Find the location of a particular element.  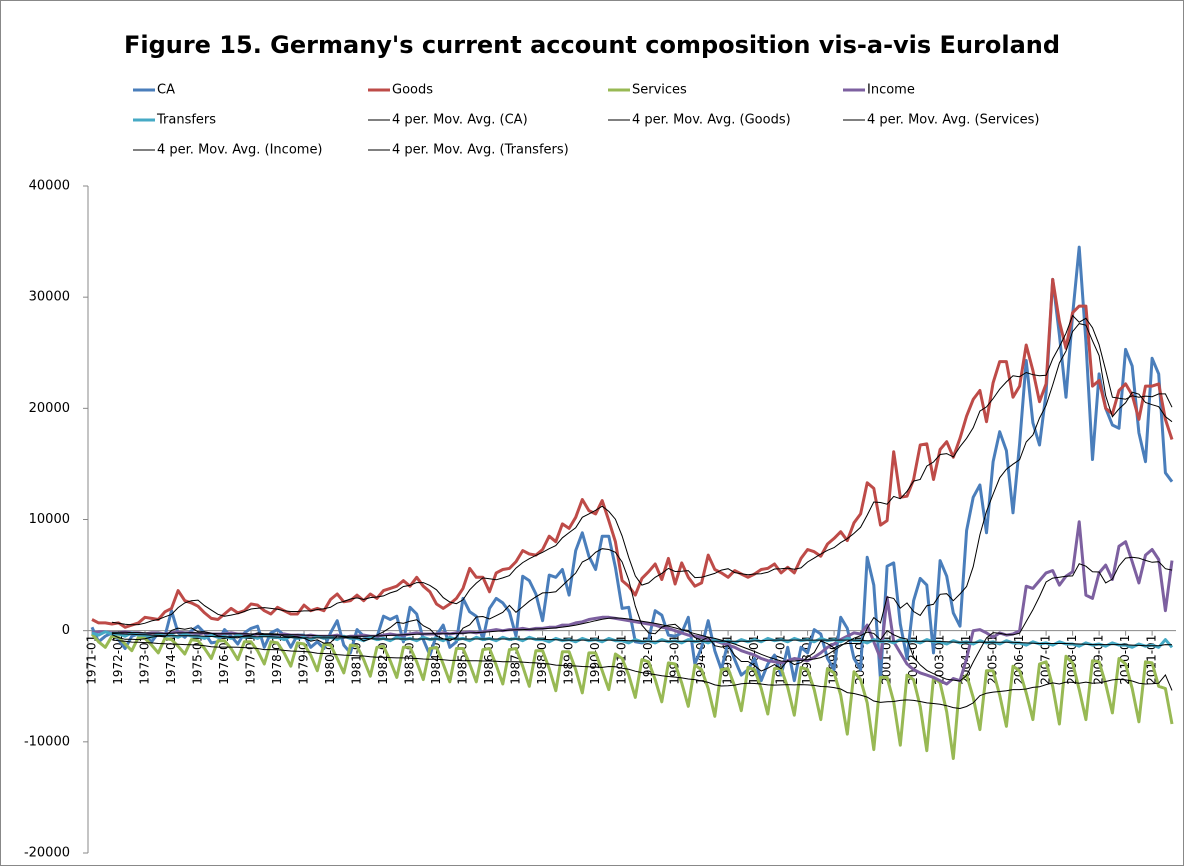

x-tick-label: 2003-01 is located at coordinates (940, 660).